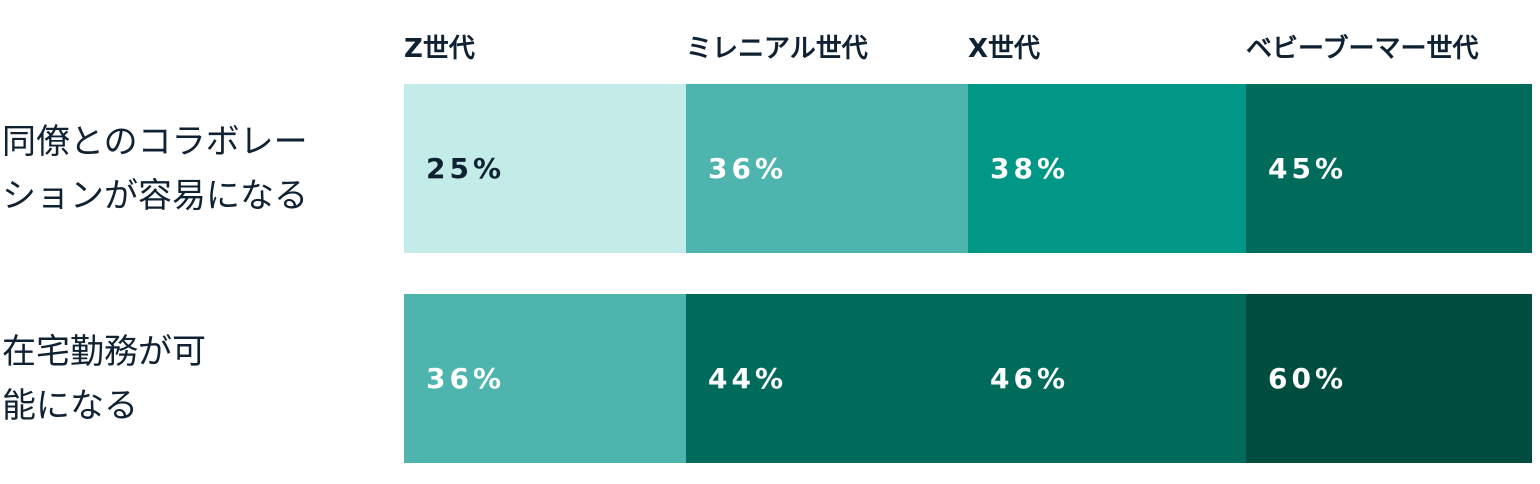  I want to click on column-header: Z世代, so click(439, 49).